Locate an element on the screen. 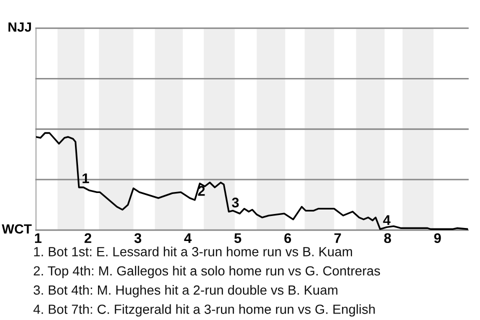 Image resolution: width=480 pixels, height=320 pixels. x-tick-label: 2 is located at coordinates (88, 238).